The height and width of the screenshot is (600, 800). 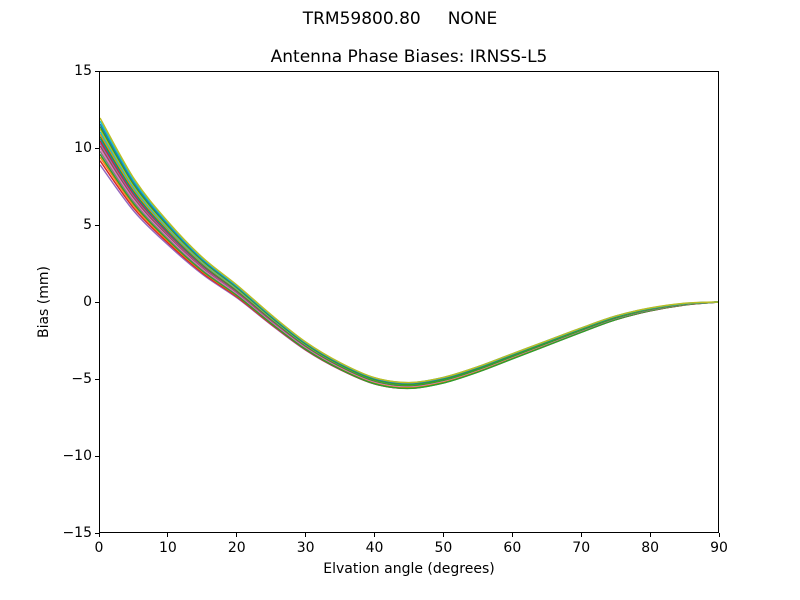 I want to click on x-axis-tick-label: 10, so click(x=167, y=548).